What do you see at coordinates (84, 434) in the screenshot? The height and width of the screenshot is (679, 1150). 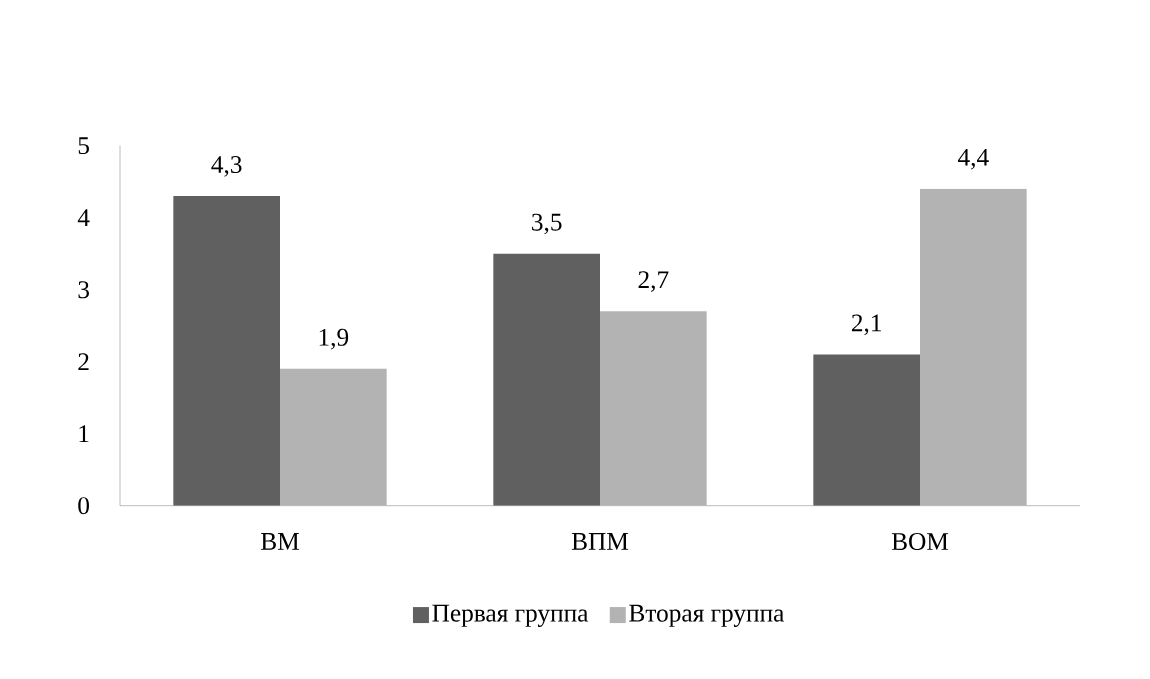 I see `y-tick-label: 1` at bounding box center [84, 434].